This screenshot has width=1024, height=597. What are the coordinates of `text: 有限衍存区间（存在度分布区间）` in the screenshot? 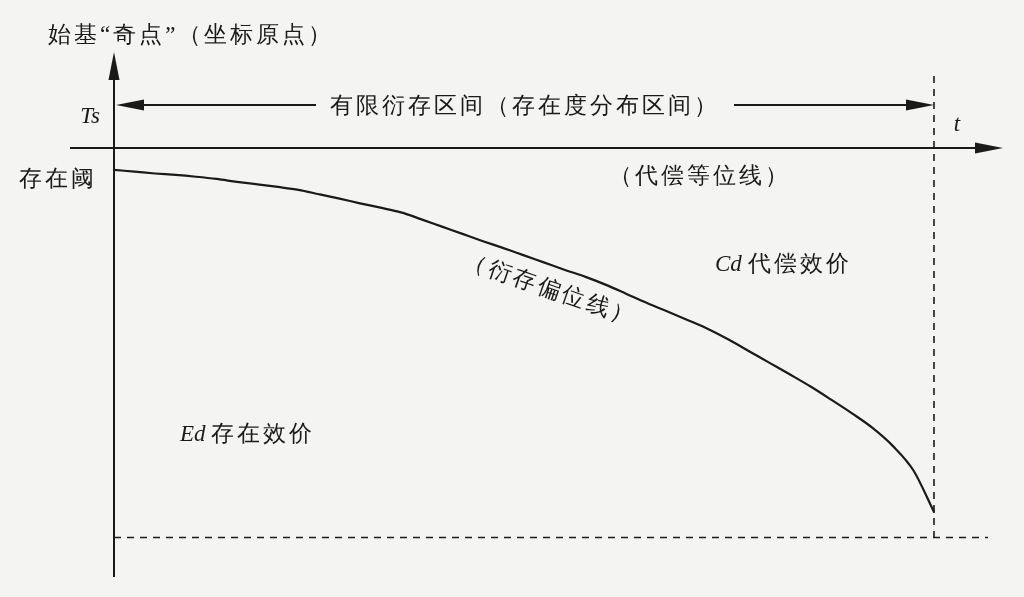 It's located at (525, 105).